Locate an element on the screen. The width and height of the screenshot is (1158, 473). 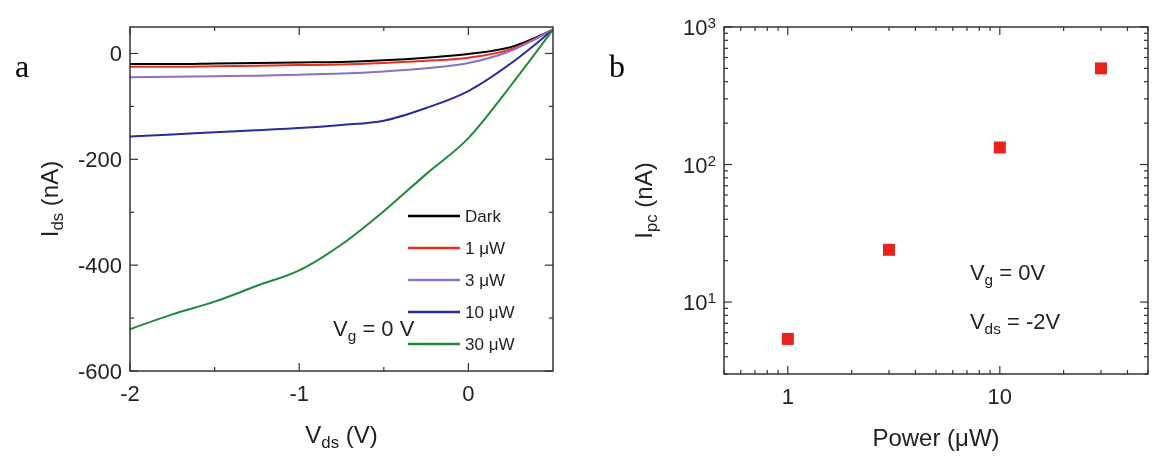
text: a is located at coordinates (22, 66).